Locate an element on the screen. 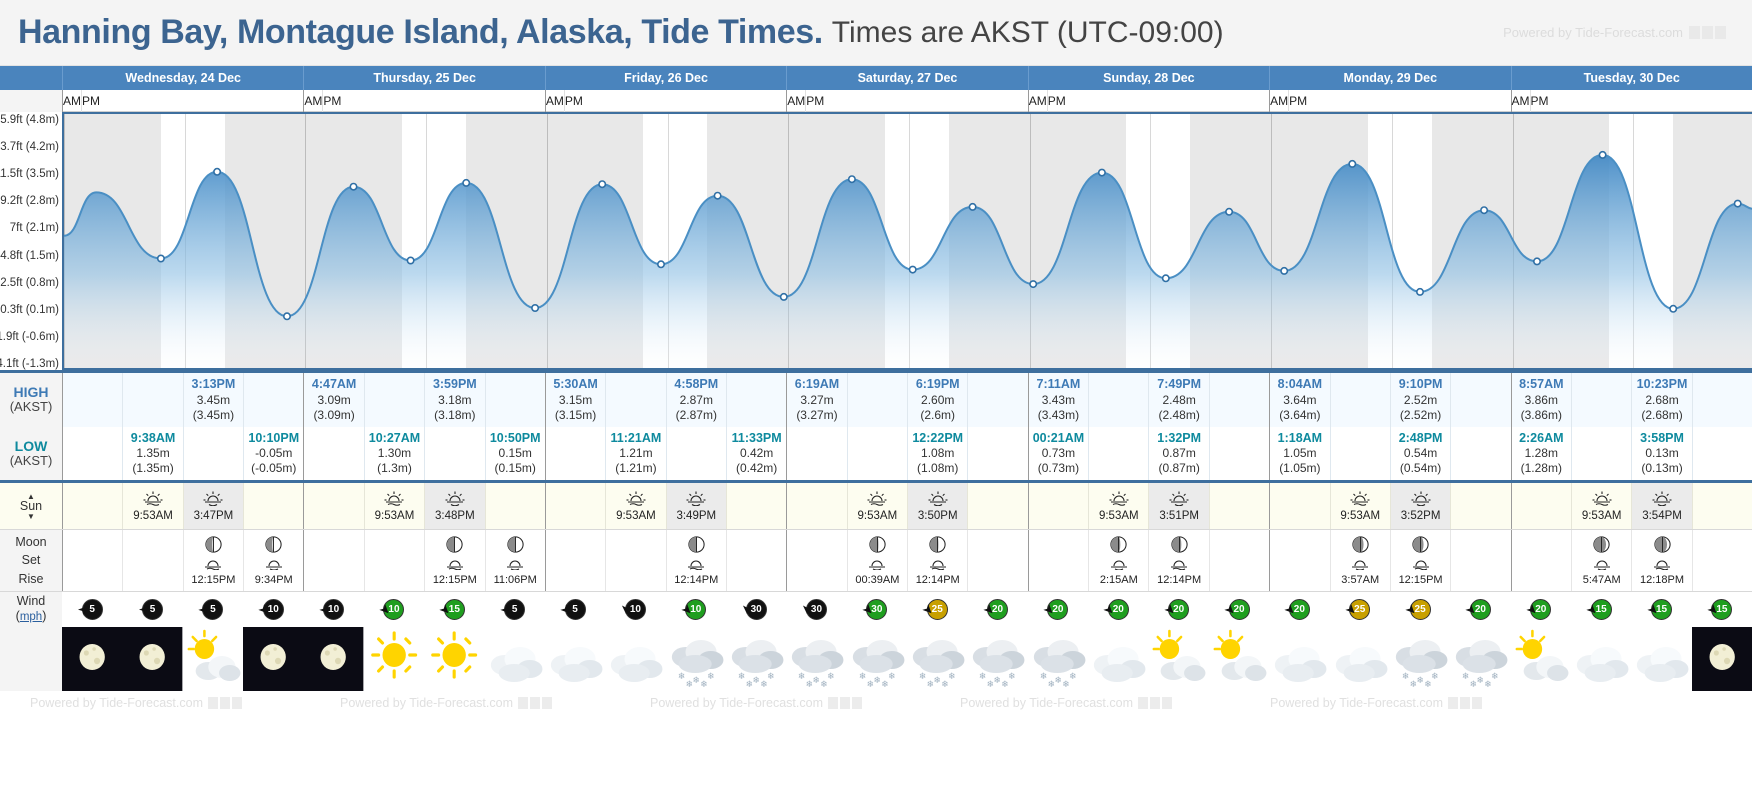  moon-cell: 12:14PM is located at coordinates (937, 561).